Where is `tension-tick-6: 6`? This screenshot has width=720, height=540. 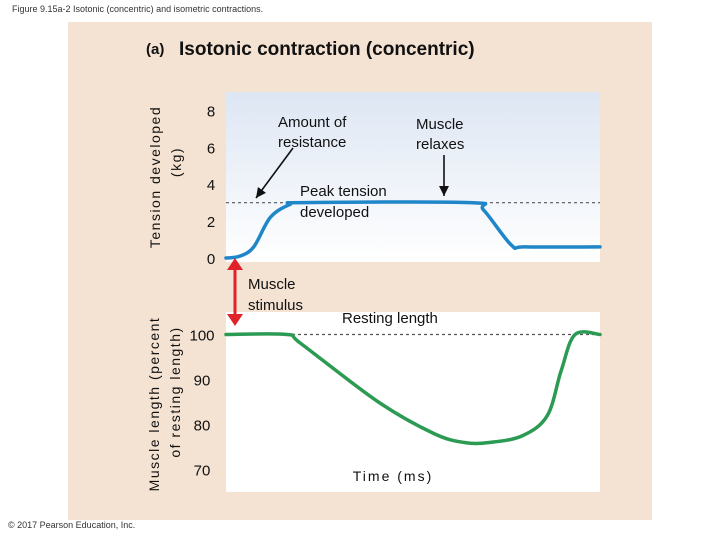
tension-tick-6: 6 is located at coordinates (211, 148).